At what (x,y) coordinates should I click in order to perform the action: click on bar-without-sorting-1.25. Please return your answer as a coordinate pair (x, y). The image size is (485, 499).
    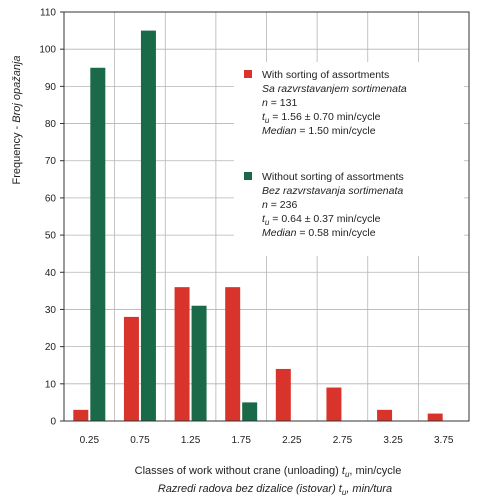
    Looking at the image, I should click on (199, 363).